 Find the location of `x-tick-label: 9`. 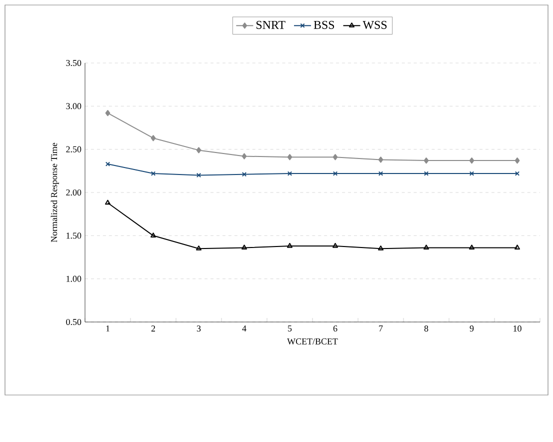

x-tick-label: 9 is located at coordinates (472, 329).